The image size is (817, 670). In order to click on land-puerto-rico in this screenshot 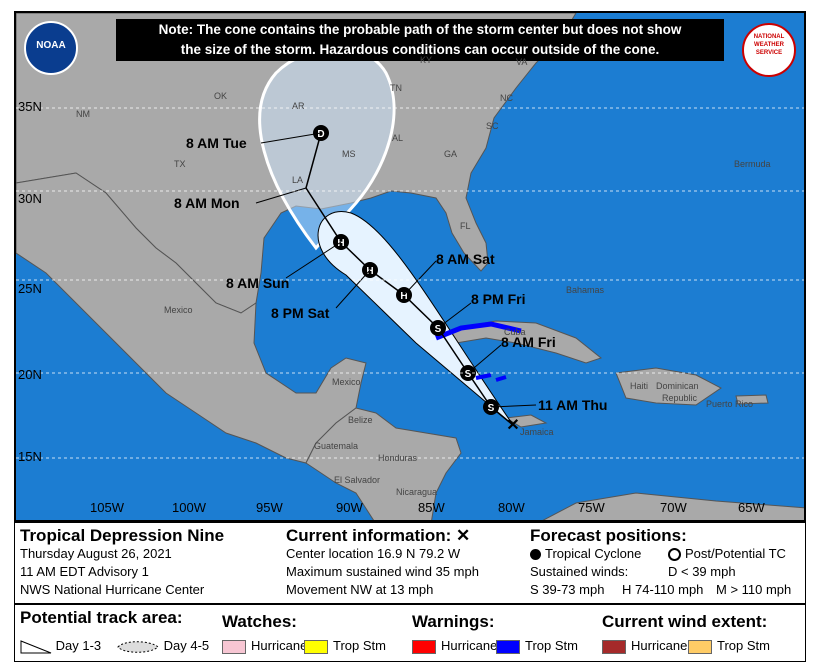, I will do `click(752, 399)`.